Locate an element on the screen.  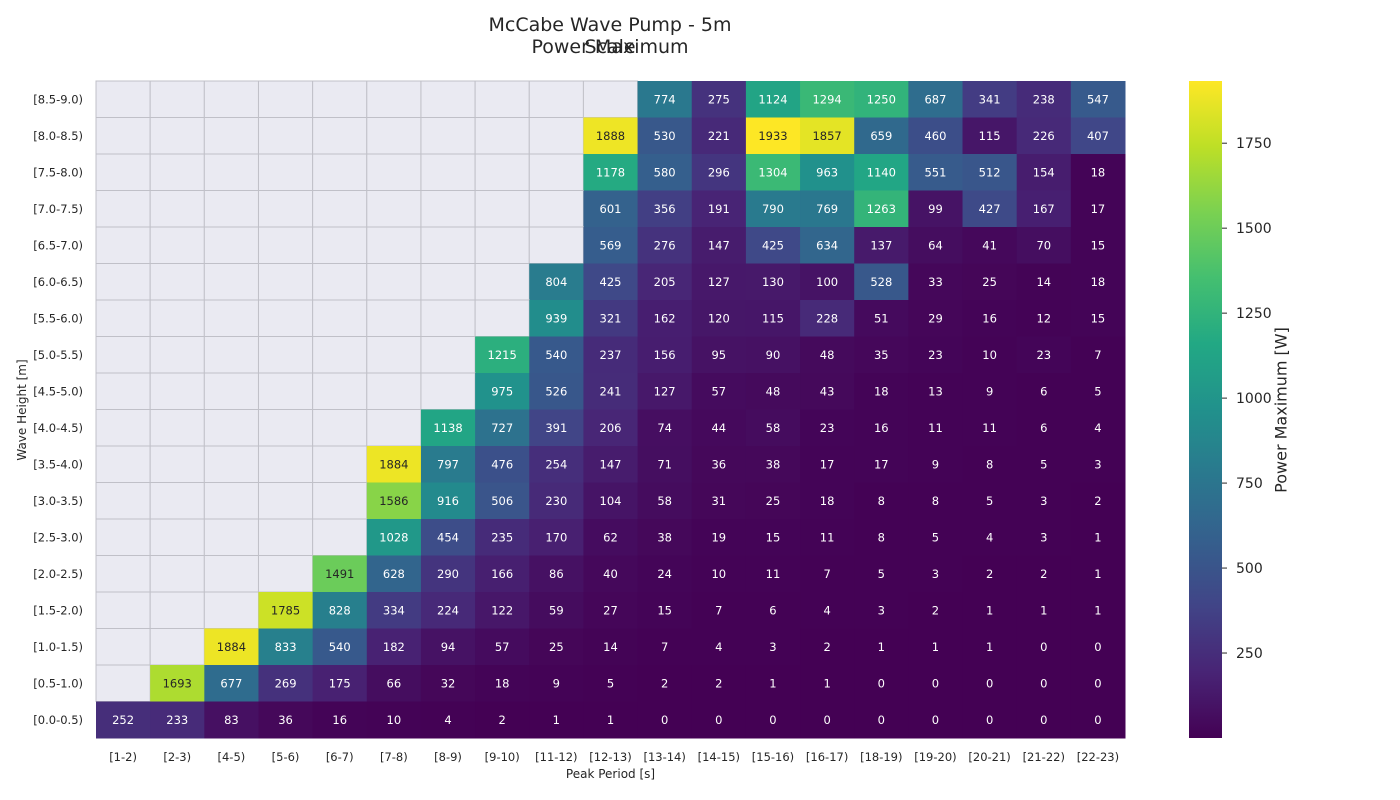
cell-value-label: 170 is located at coordinates (556, 537).